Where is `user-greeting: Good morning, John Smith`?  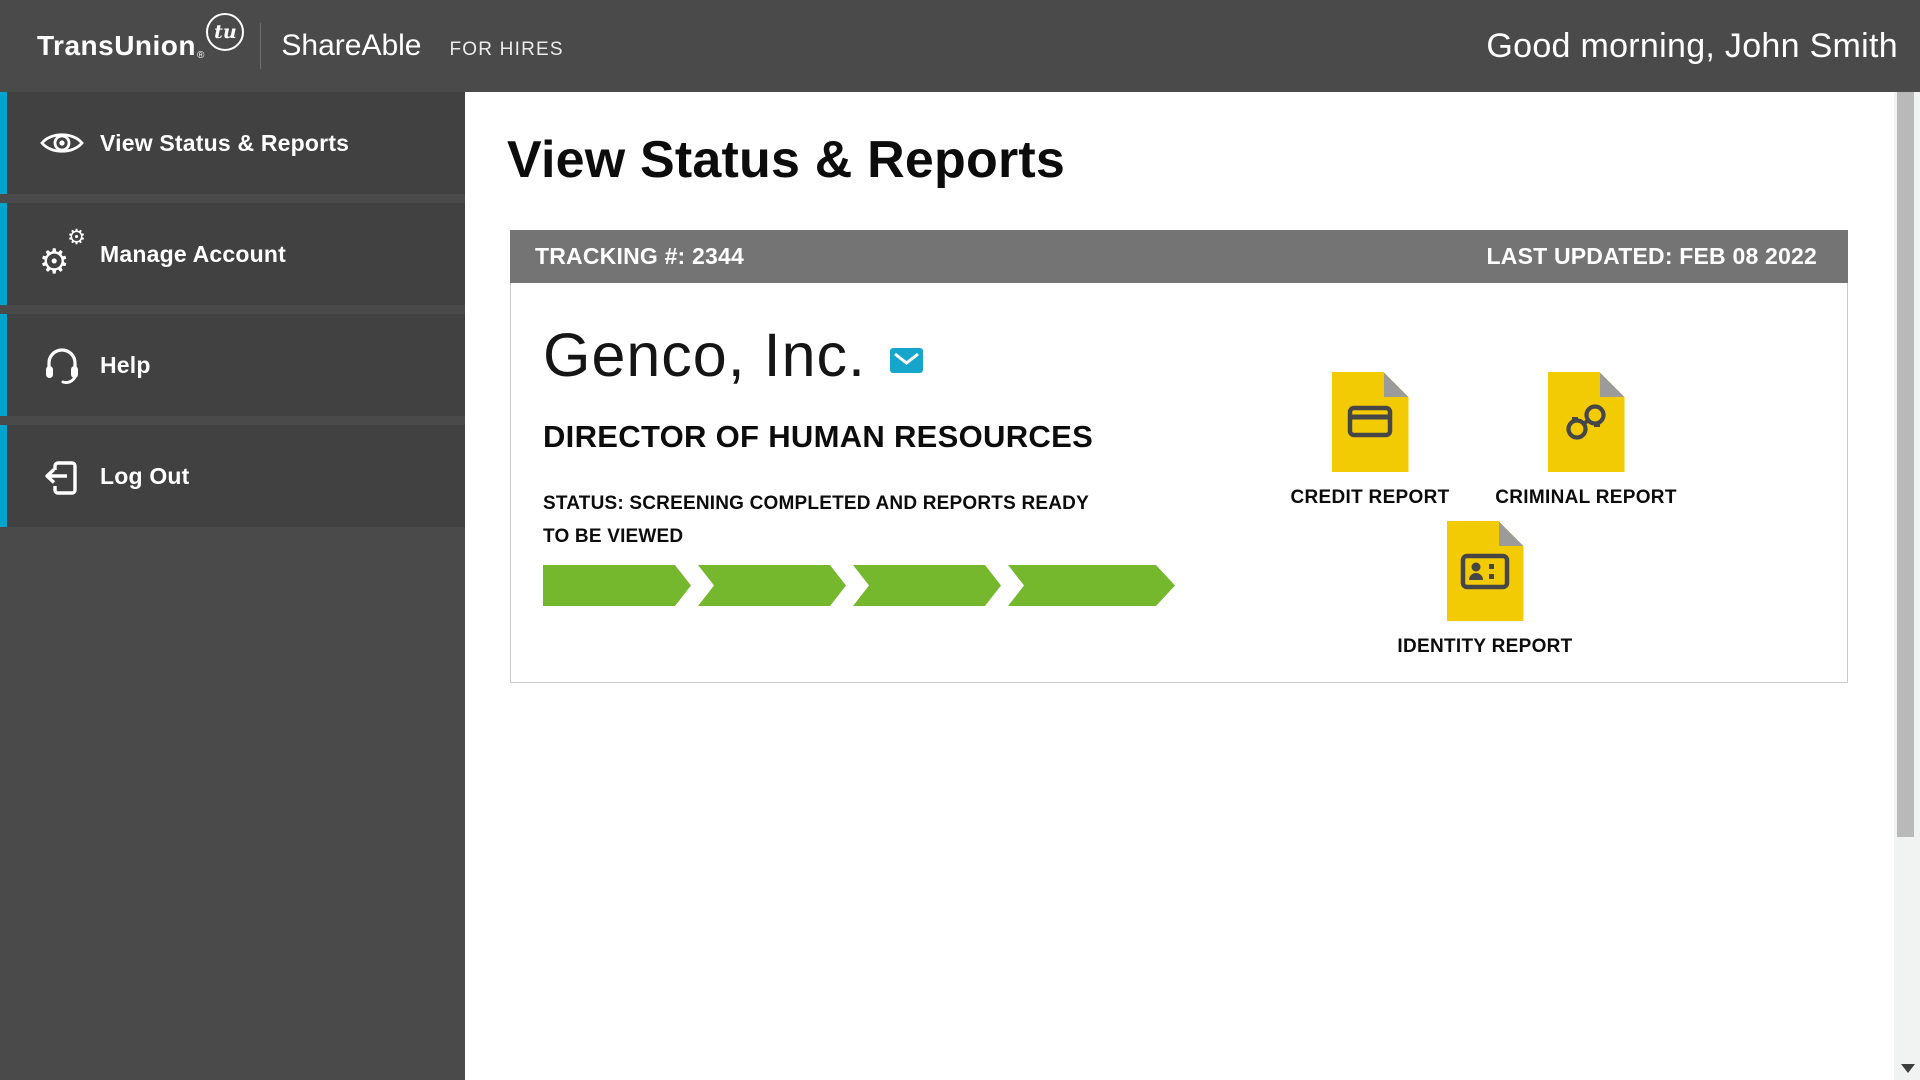
user-greeting: Good morning, John Smith is located at coordinates (1692, 45).